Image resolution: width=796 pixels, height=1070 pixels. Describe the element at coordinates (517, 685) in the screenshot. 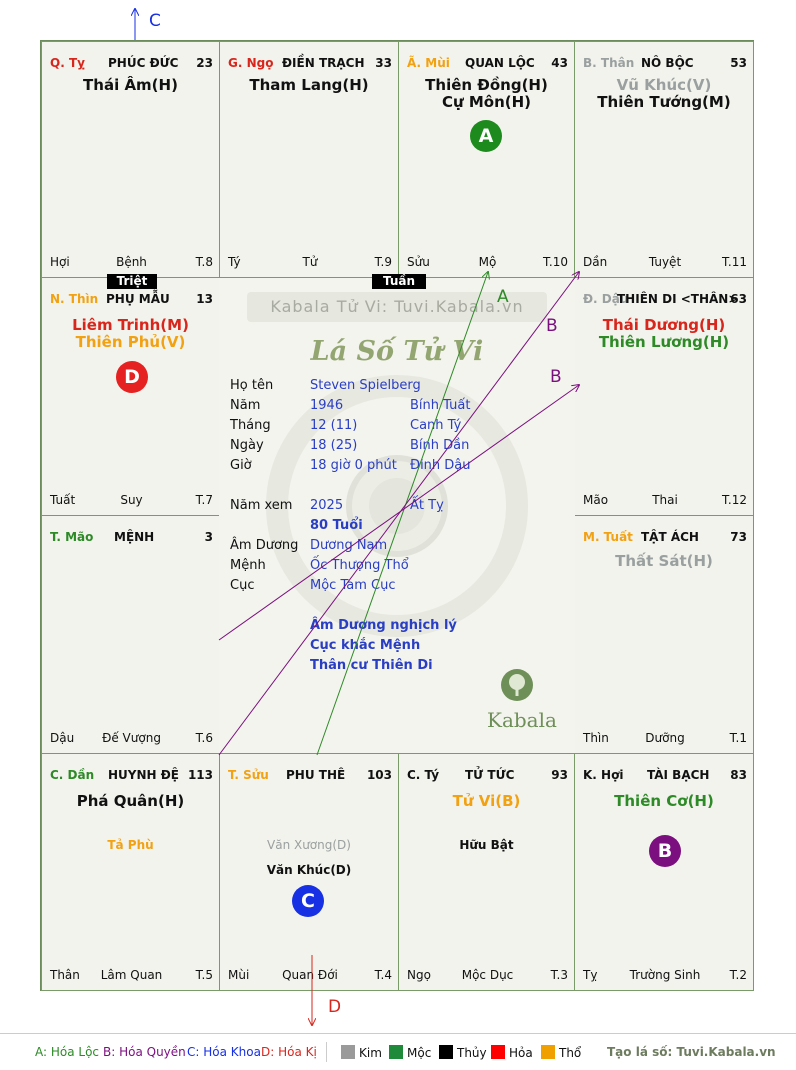

I see `tree-icon` at that location.